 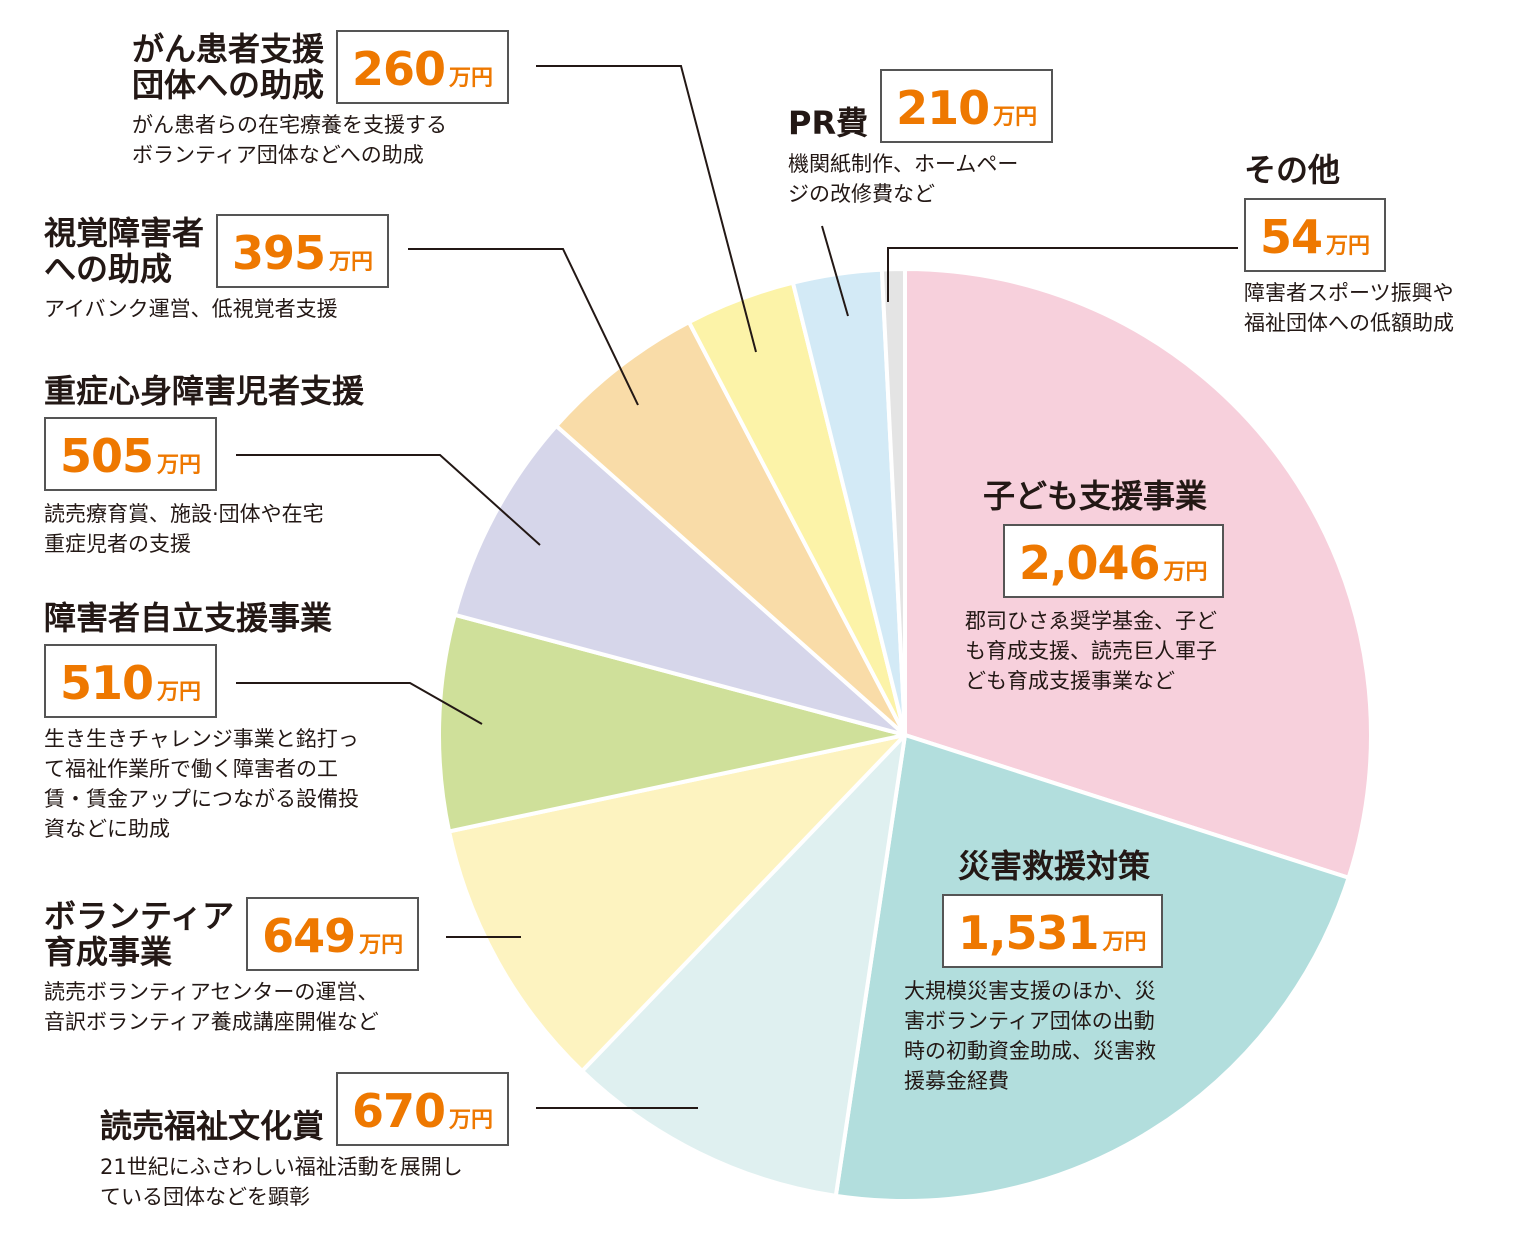 I want to click on slice-title: 災害救援対策, so click(x=1053, y=866).